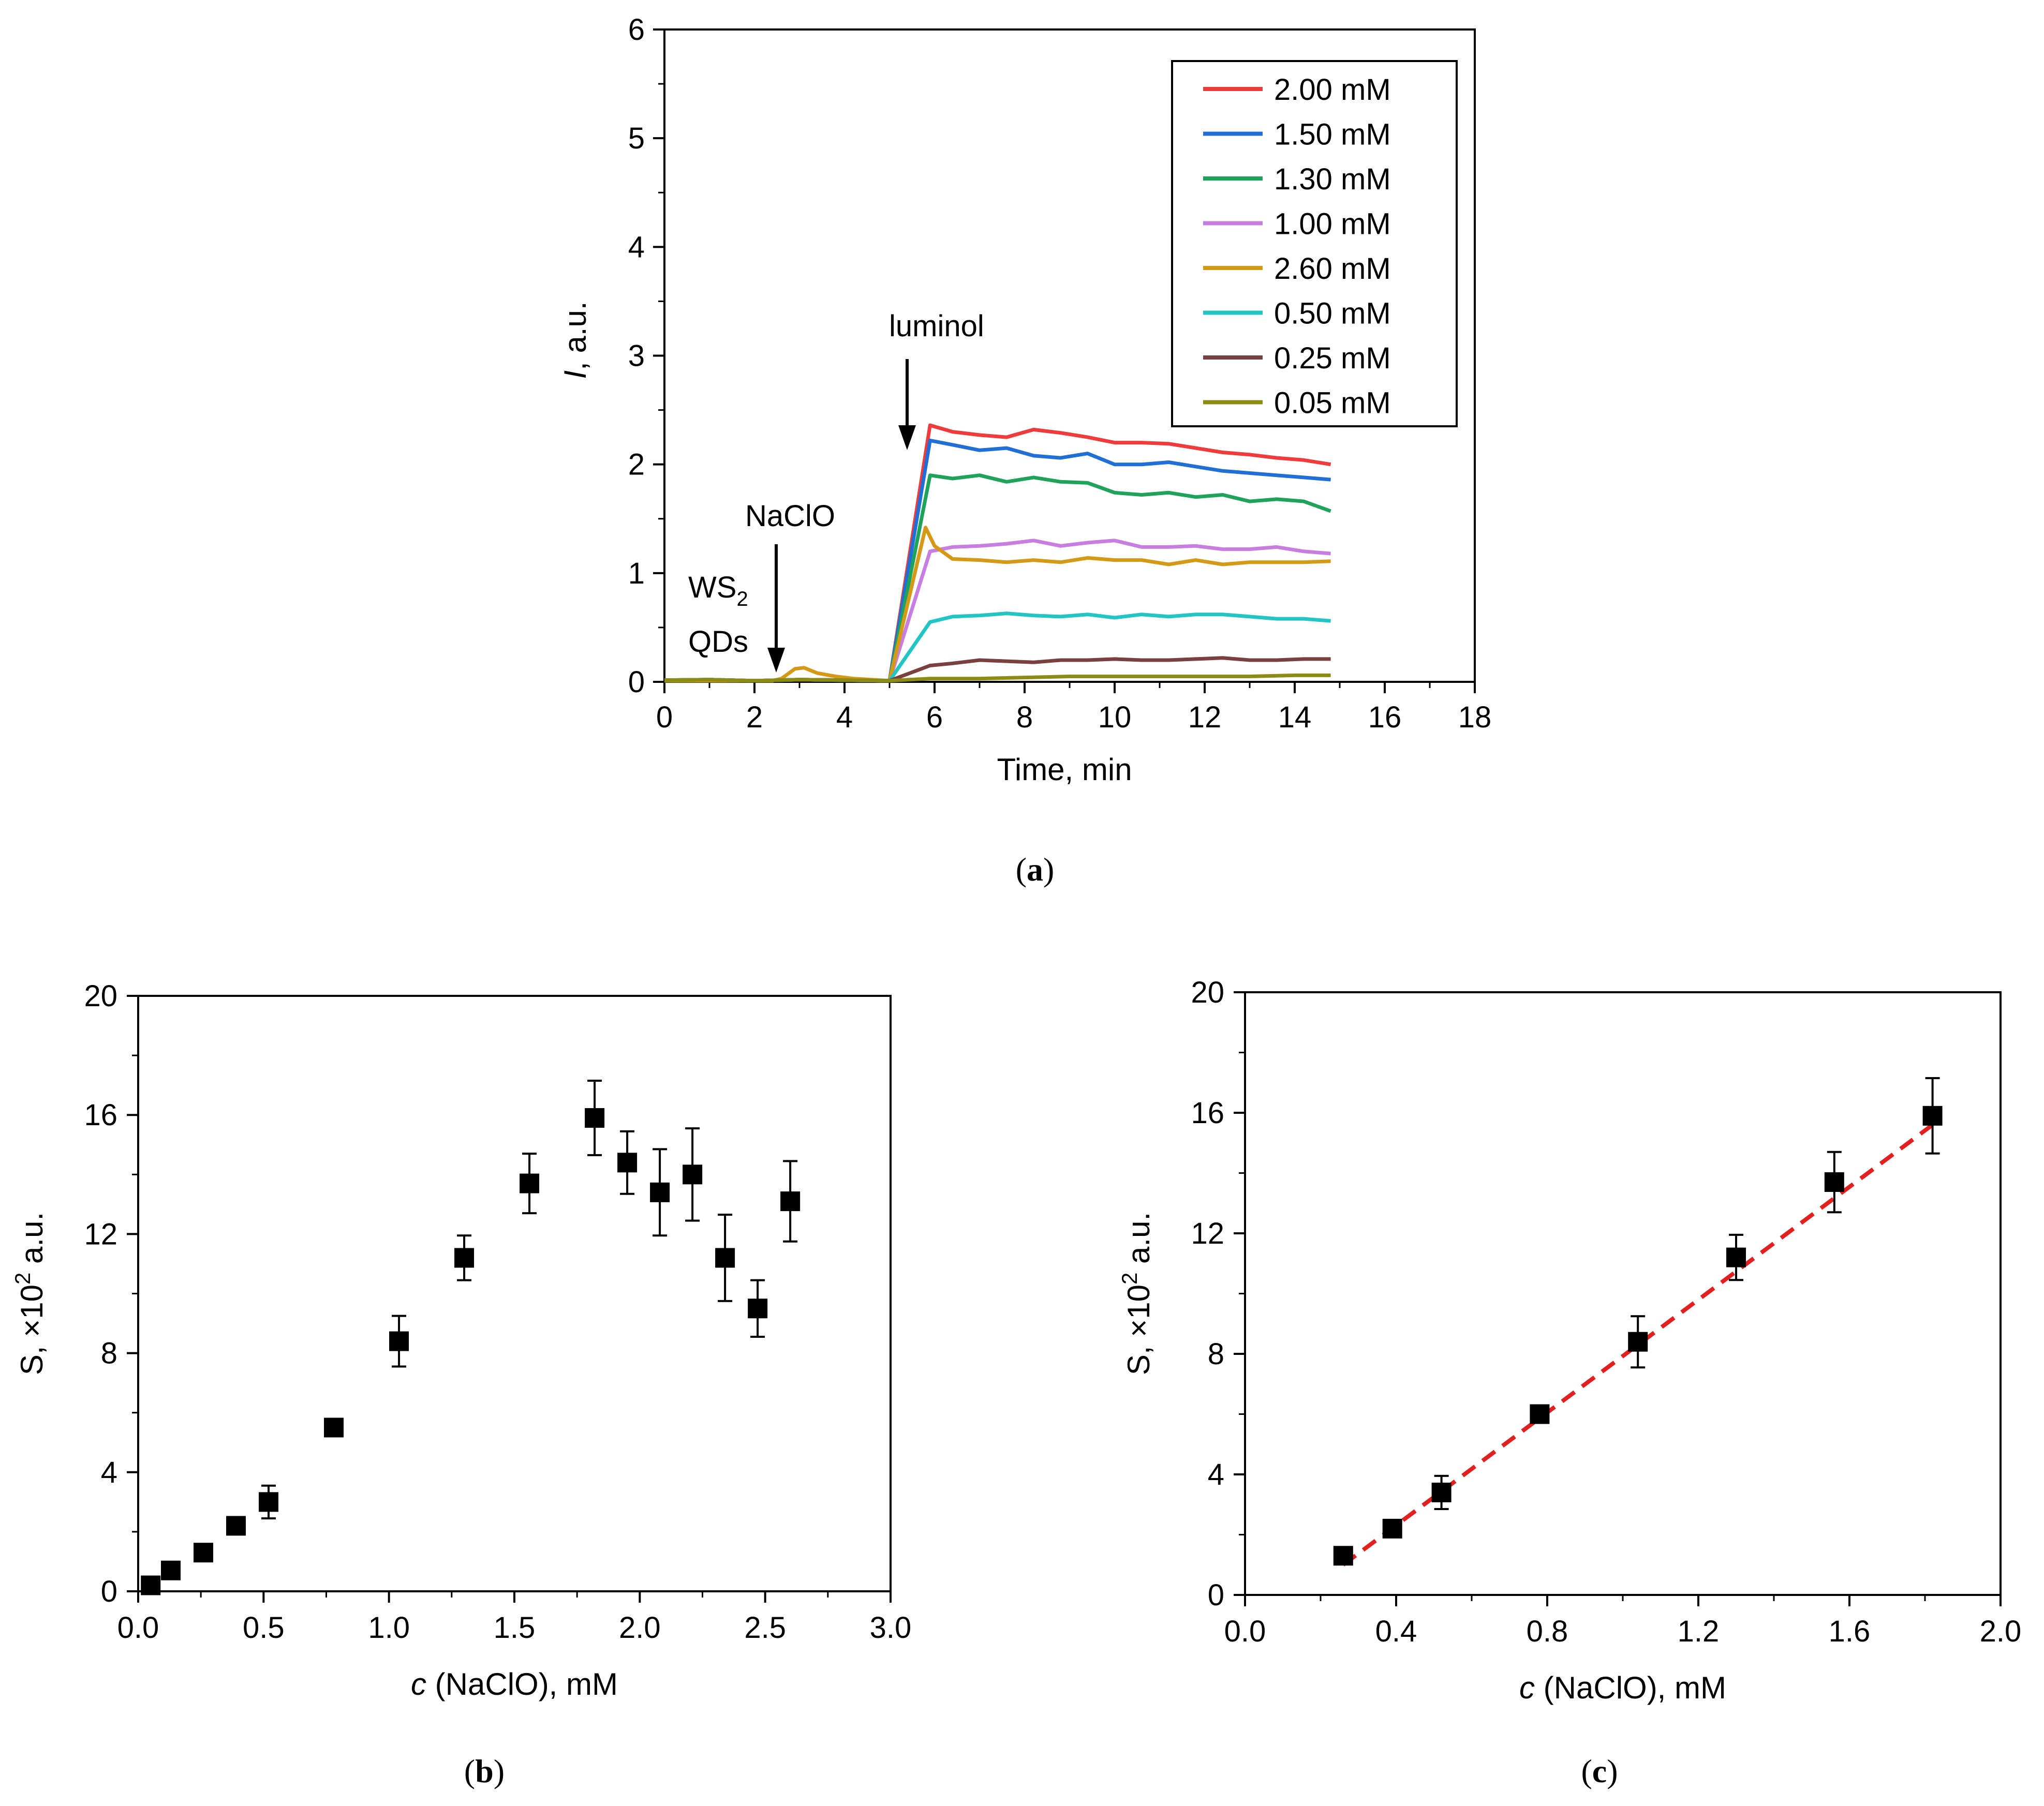  Describe the element at coordinates (1599, 1771) in the screenshot. I see `caption-c: (c)` at that location.